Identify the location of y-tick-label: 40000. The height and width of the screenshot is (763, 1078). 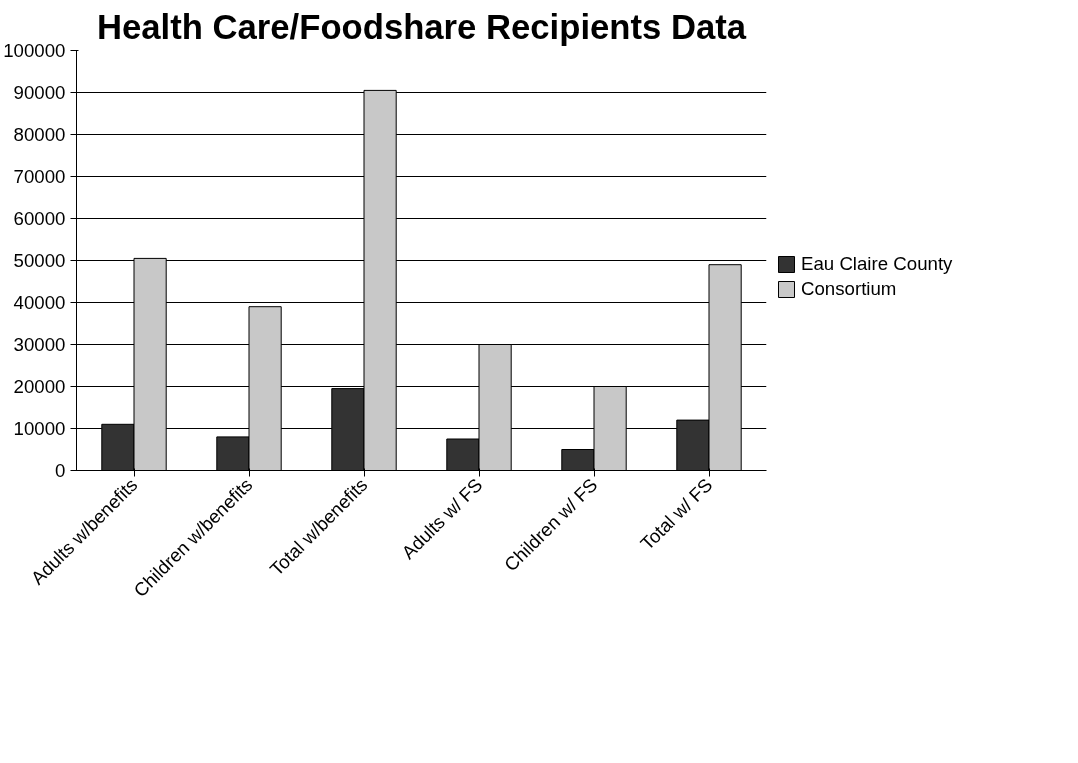
(39, 302).